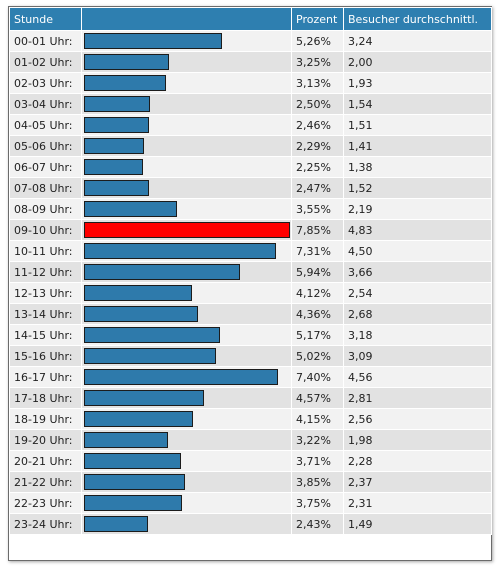 This screenshot has height=570, width=497. I want to click on avg-visitors-value: 1,49, so click(417, 524).